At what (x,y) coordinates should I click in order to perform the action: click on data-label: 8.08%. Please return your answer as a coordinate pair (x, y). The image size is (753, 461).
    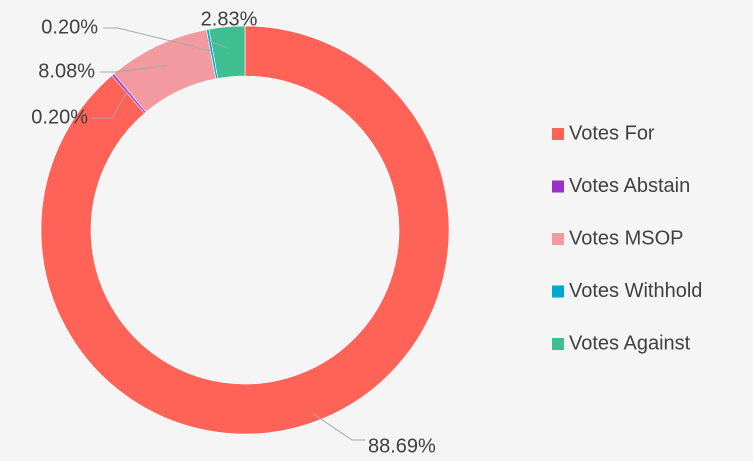
    Looking at the image, I should click on (66, 71).